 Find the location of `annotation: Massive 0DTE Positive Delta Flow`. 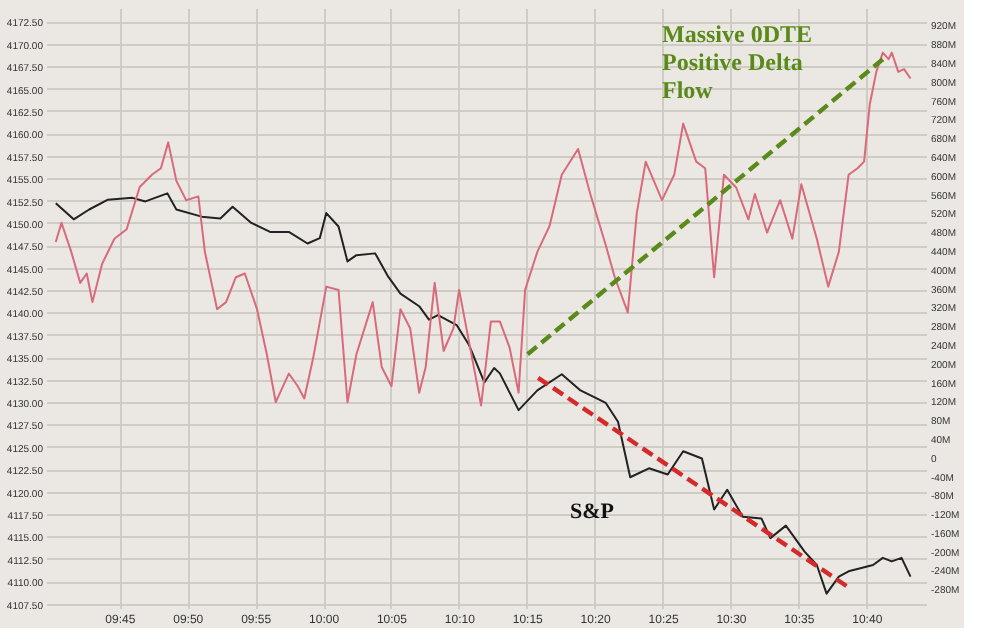

annotation: Massive 0DTE Positive Delta Flow is located at coordinates (737, 62).